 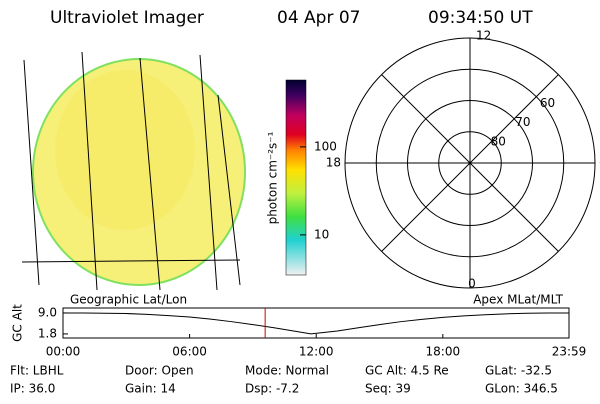 I want to click on colorbar-label: photon cm⁻²s⁻¹, so click(x=273, y=177).